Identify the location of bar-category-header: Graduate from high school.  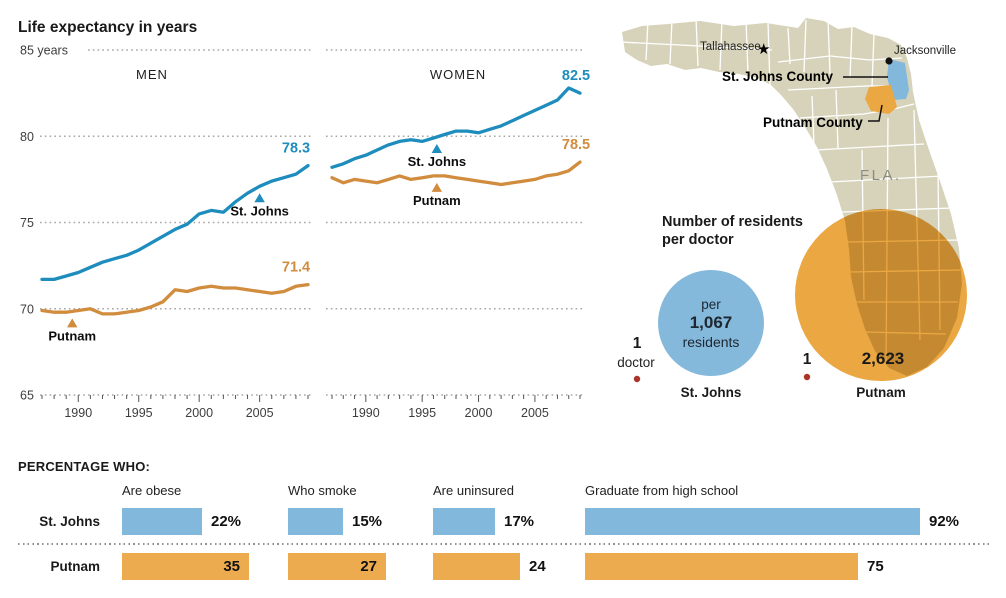
(662, 490).